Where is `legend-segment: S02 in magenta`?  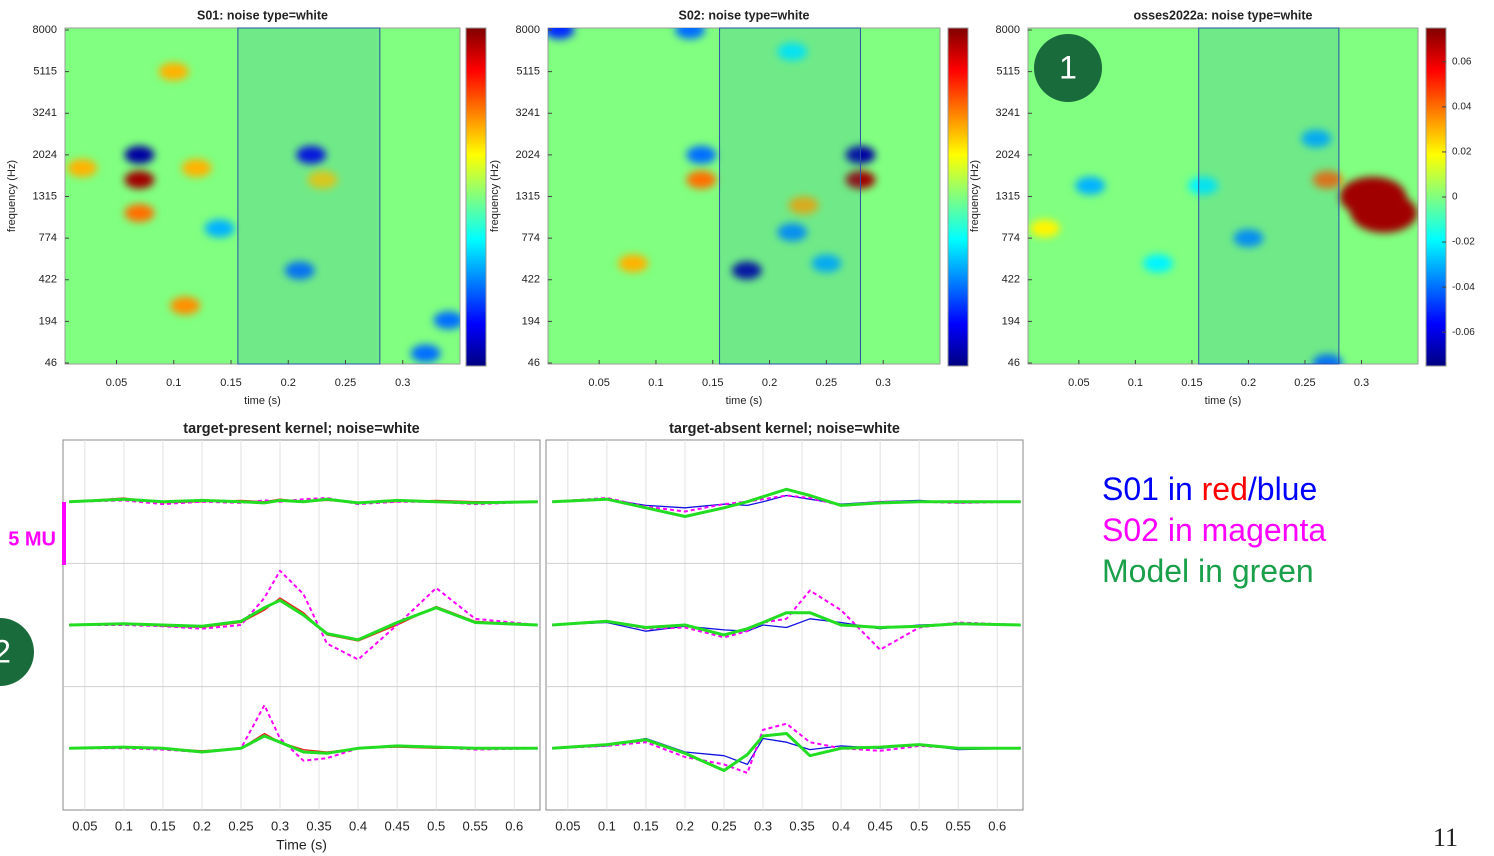 legend-segment: S02 in magenta is located at coordinates (1214, 530).